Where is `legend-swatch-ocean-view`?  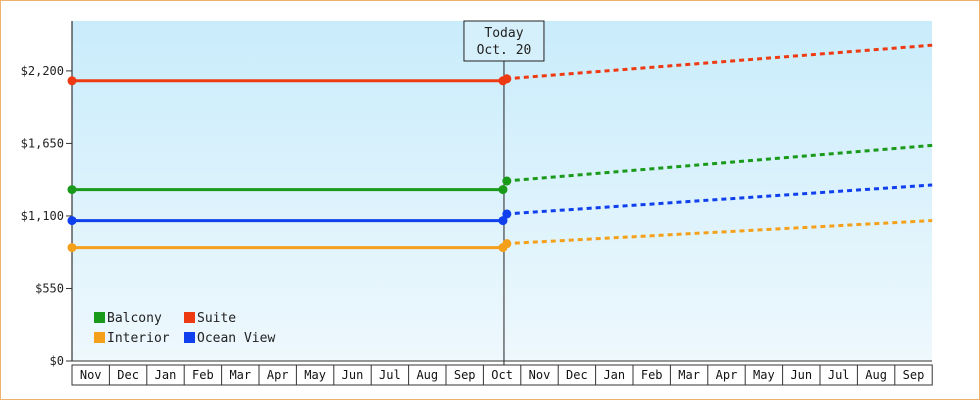 legend-swatch-ocean-view is located at coordinates (189, 337).